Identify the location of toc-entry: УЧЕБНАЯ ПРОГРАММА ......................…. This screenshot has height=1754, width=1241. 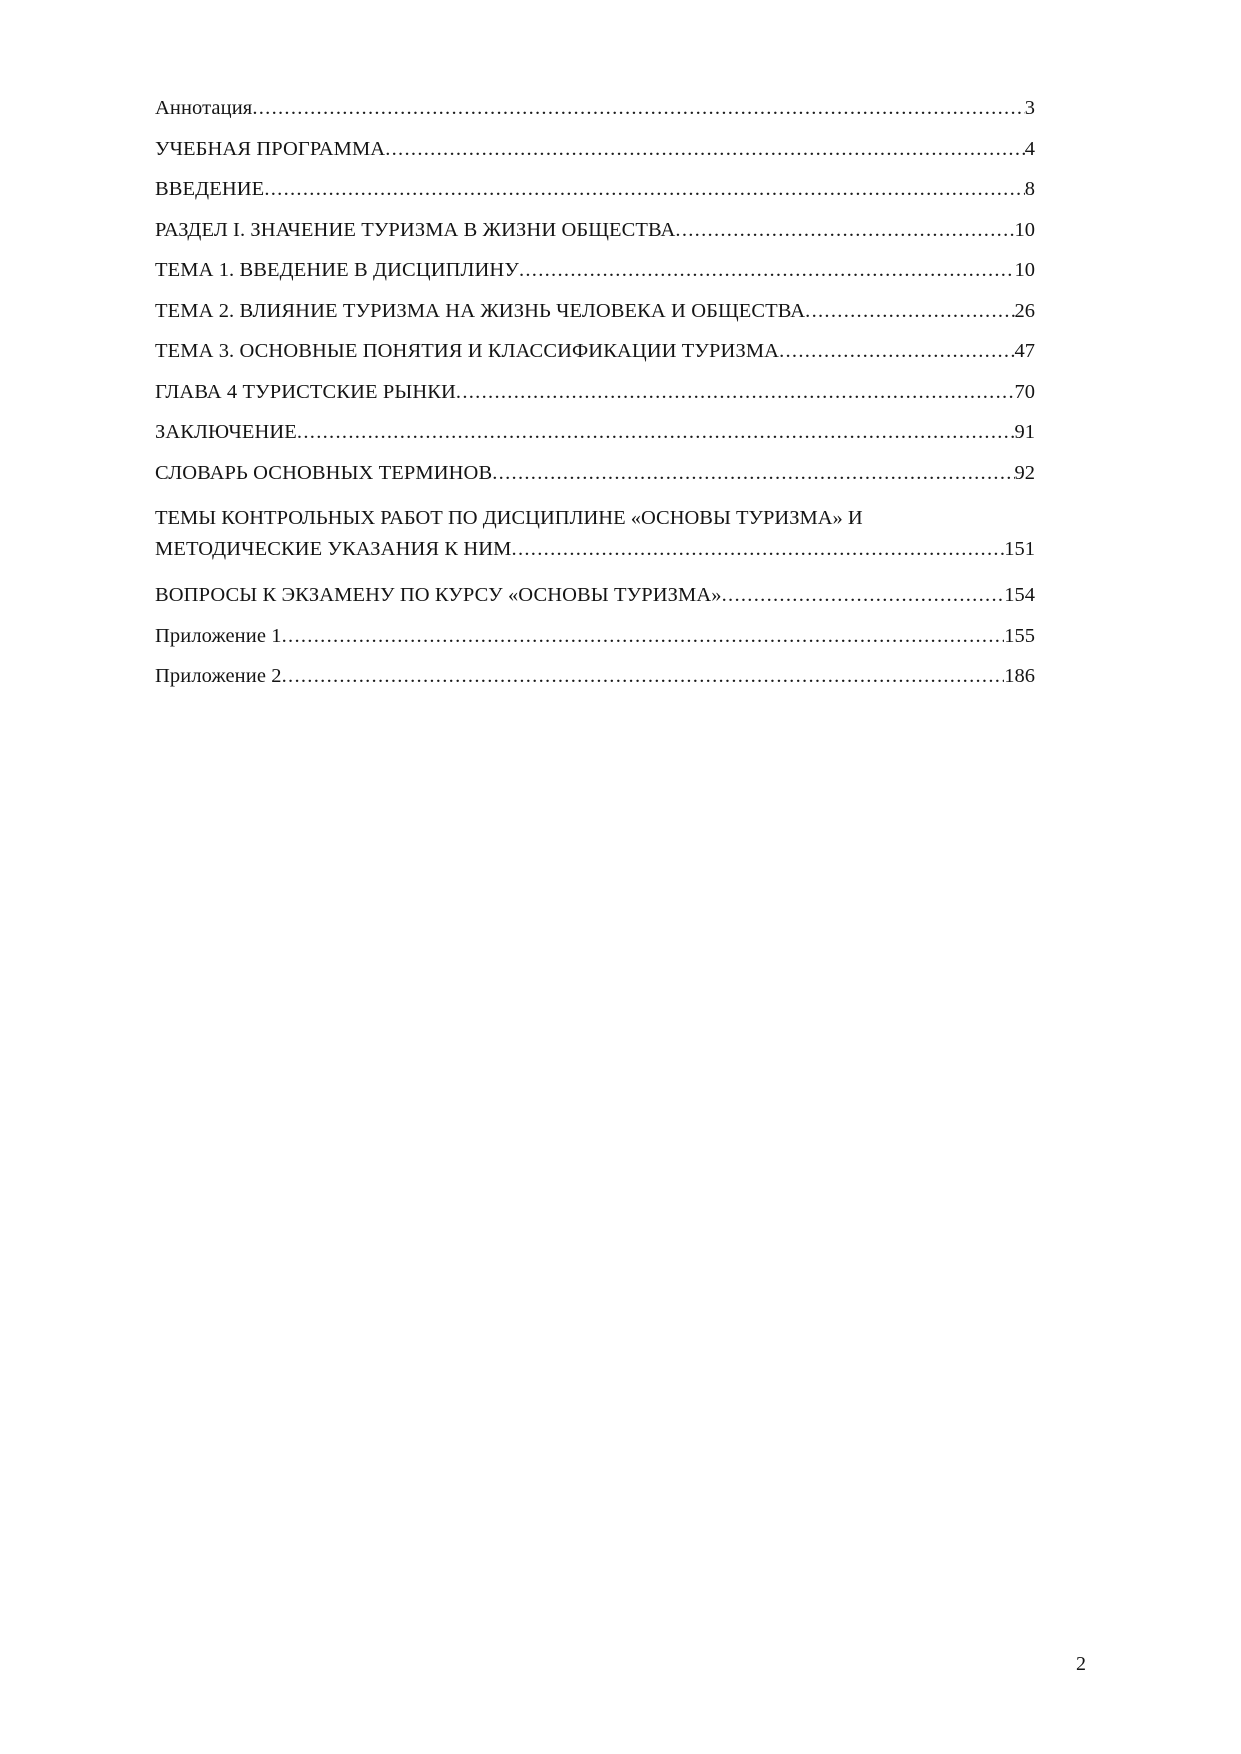
(595, 148).